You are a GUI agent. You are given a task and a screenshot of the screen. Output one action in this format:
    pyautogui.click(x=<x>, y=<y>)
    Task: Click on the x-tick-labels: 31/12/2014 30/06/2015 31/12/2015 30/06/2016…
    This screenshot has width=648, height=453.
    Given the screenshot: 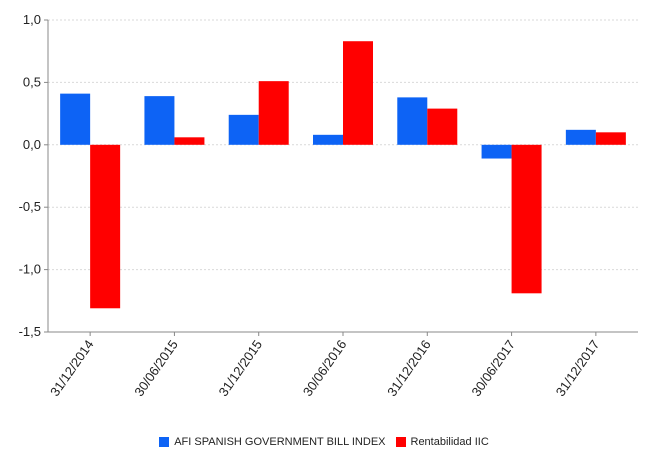 What is the action you would take?
    pyautogui.click(x=324, y=368)
    